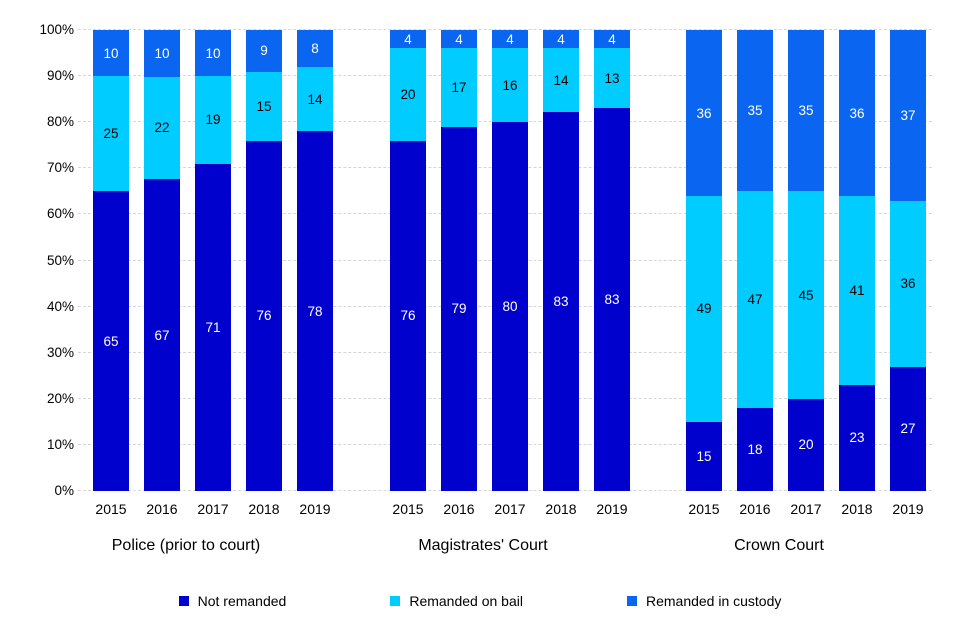  I want to click on segment-not-remanded: 80, so click(510, 306).